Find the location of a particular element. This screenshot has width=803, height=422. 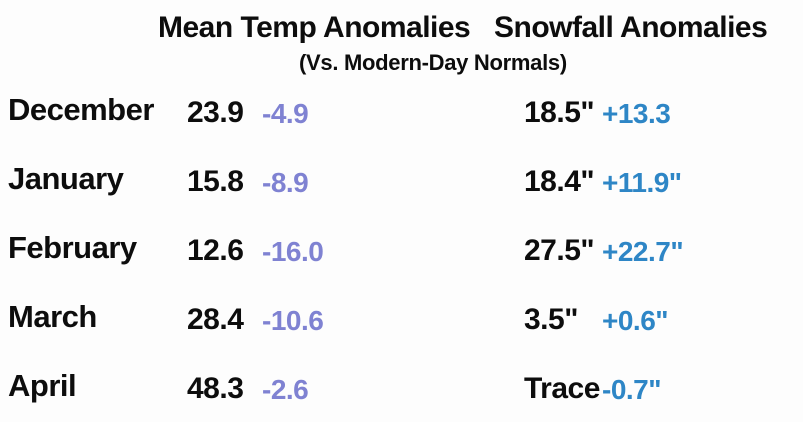

snowfall-anomaly-value: +11.9" is located at coordinates (642, 182).